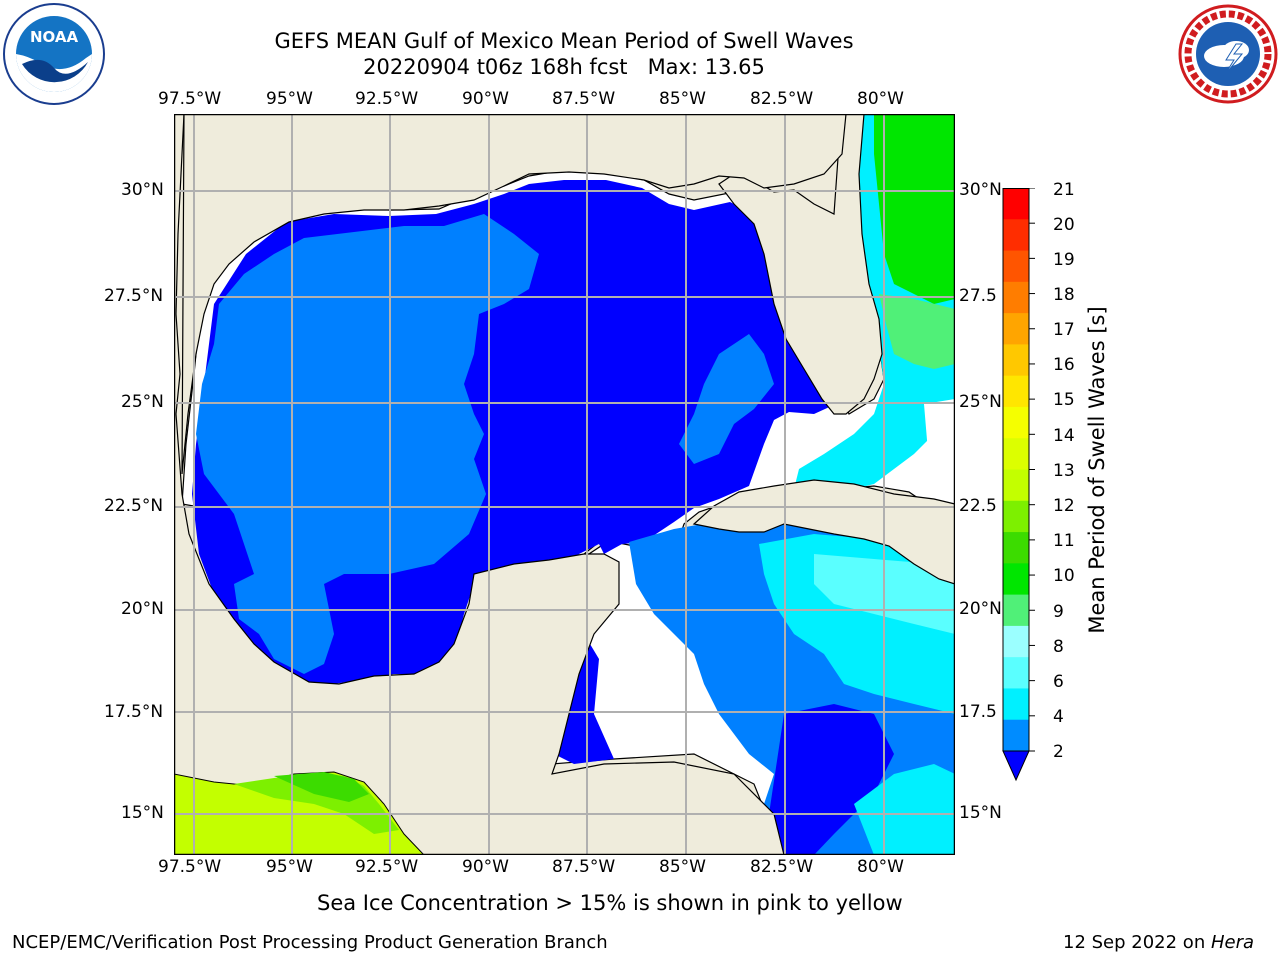 The image size is (1280, 960). I want to click on lon-label-top: 95°W, so click(289, 99).